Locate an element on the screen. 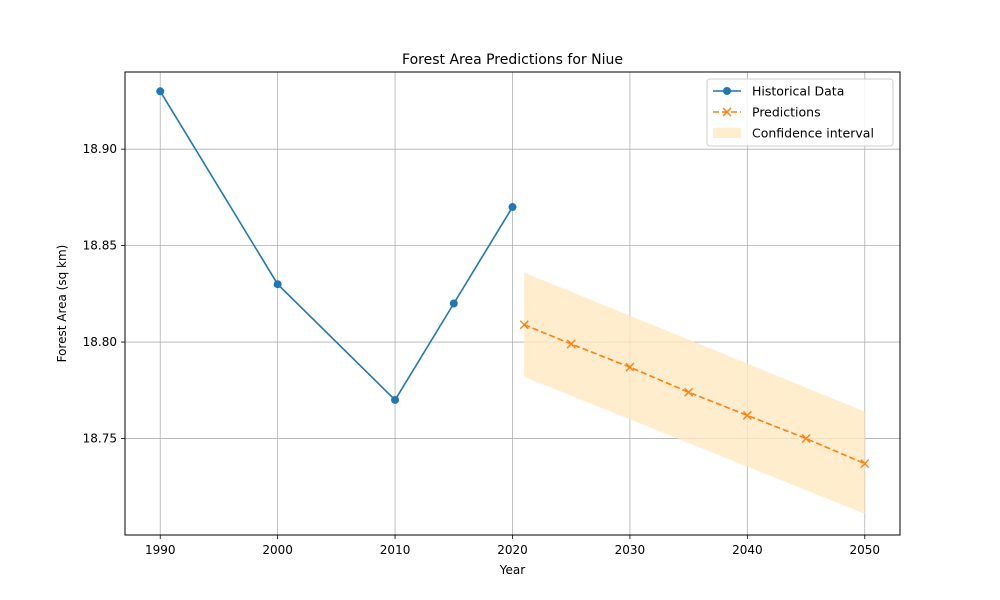 This screenshot has width=1000, height=600. x-tick-label: 2030 is located at coordinates (630, 550).